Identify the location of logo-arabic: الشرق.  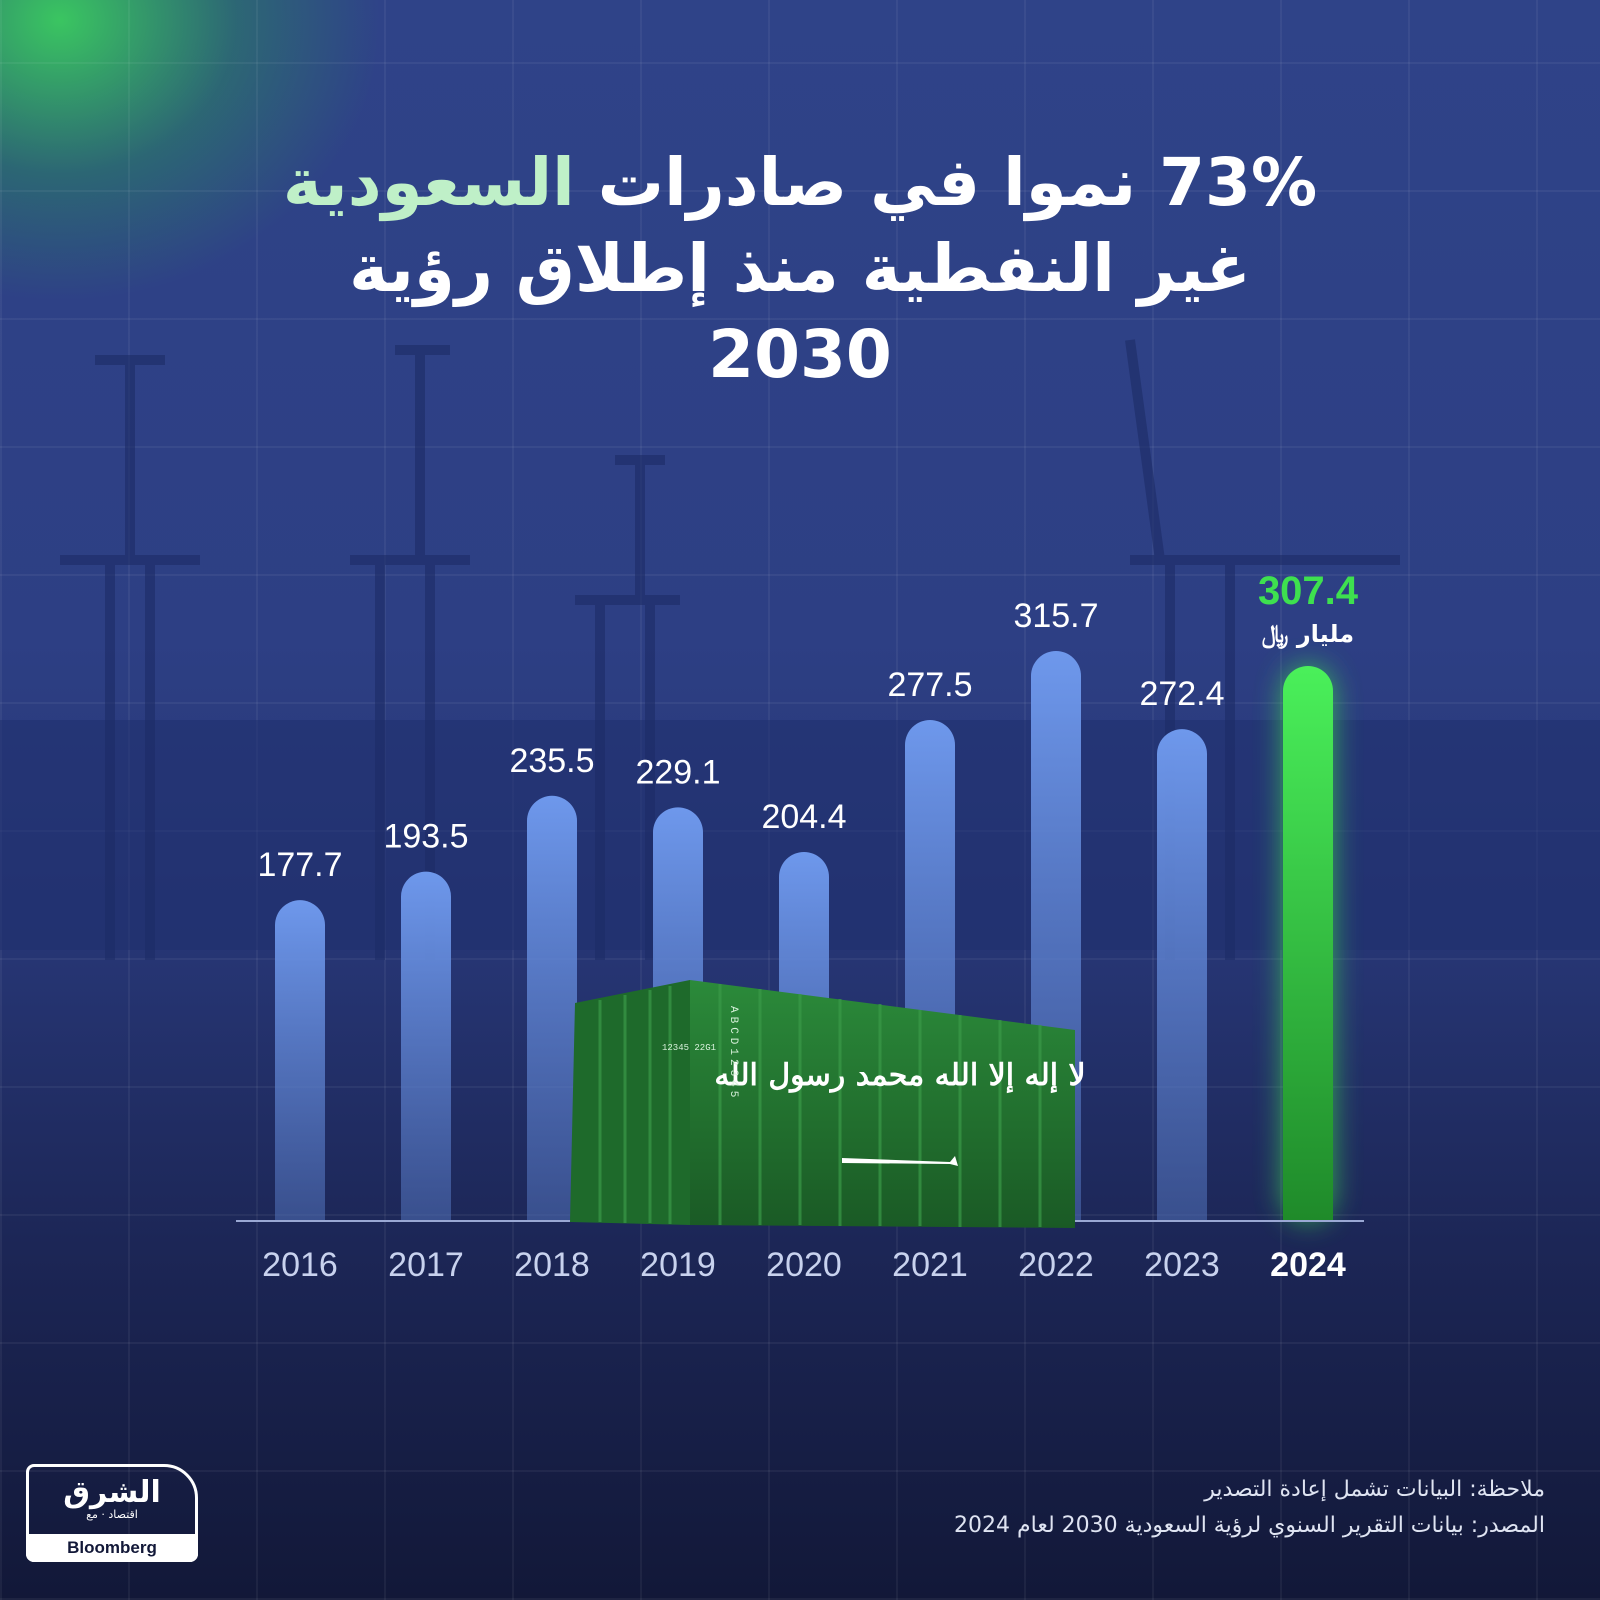
(112, 1492).